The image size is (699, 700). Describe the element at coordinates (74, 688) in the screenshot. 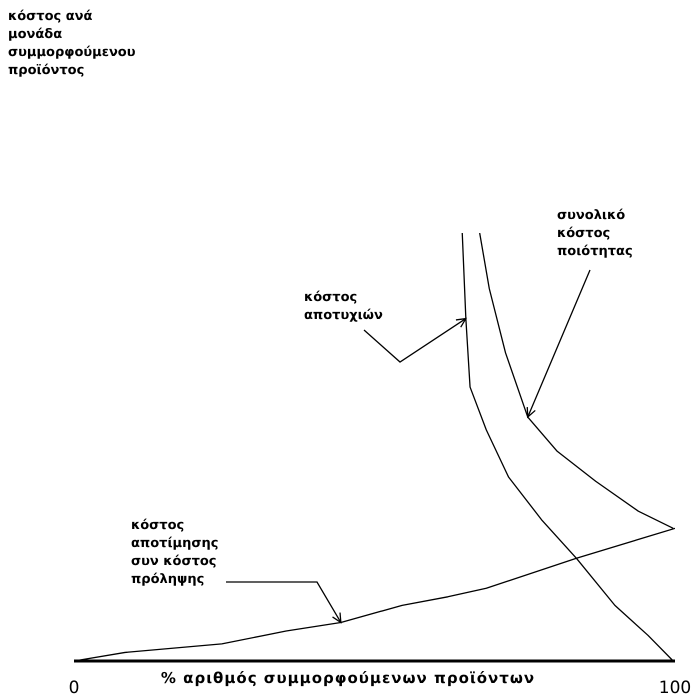

I see `x-tick-label: 0` at that location.